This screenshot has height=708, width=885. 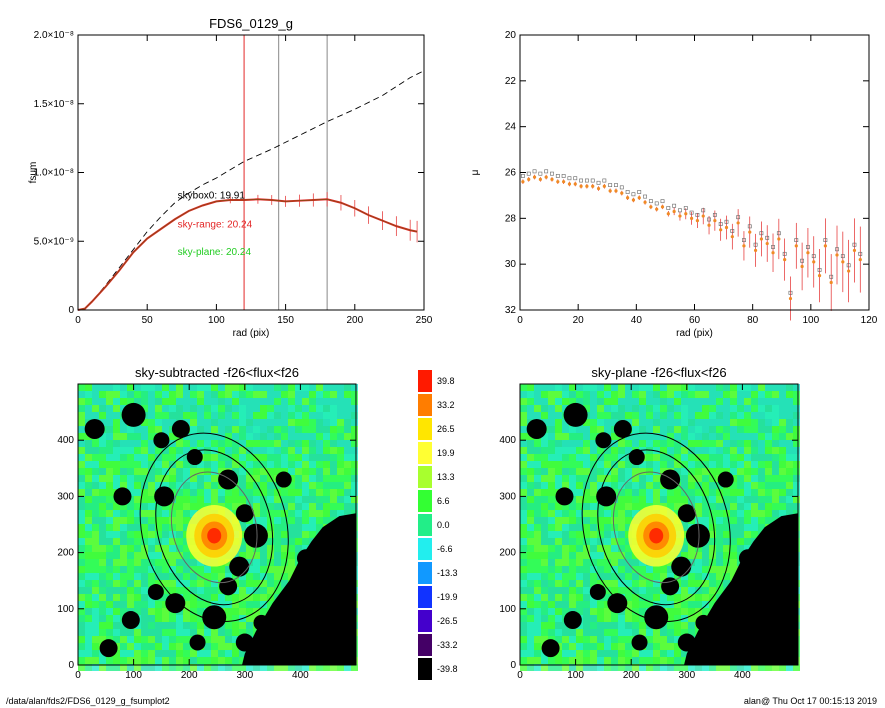 What do you see at coordinates (216, 320) in the screenshot?
I see `fsum-xtick-label: 100` at bounding box center [216, 320].